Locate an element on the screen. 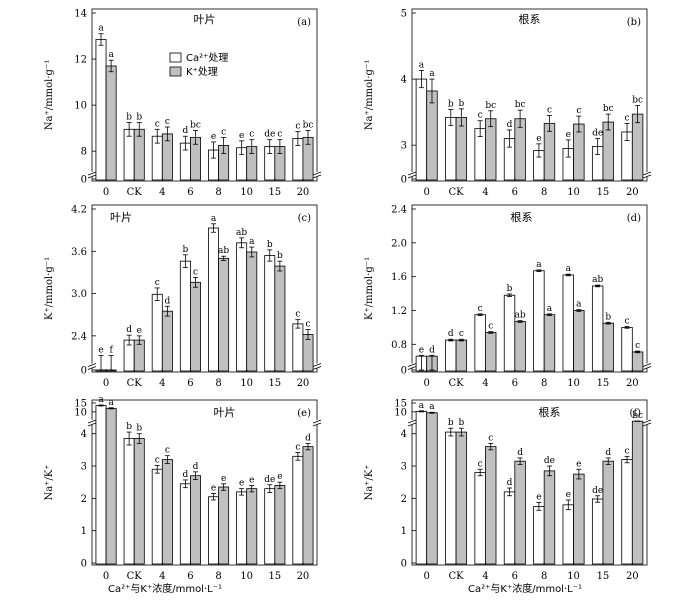 This screenshot has width=700, height=600. y-tick-label: 3.0 is located at coordinates (79, 294).